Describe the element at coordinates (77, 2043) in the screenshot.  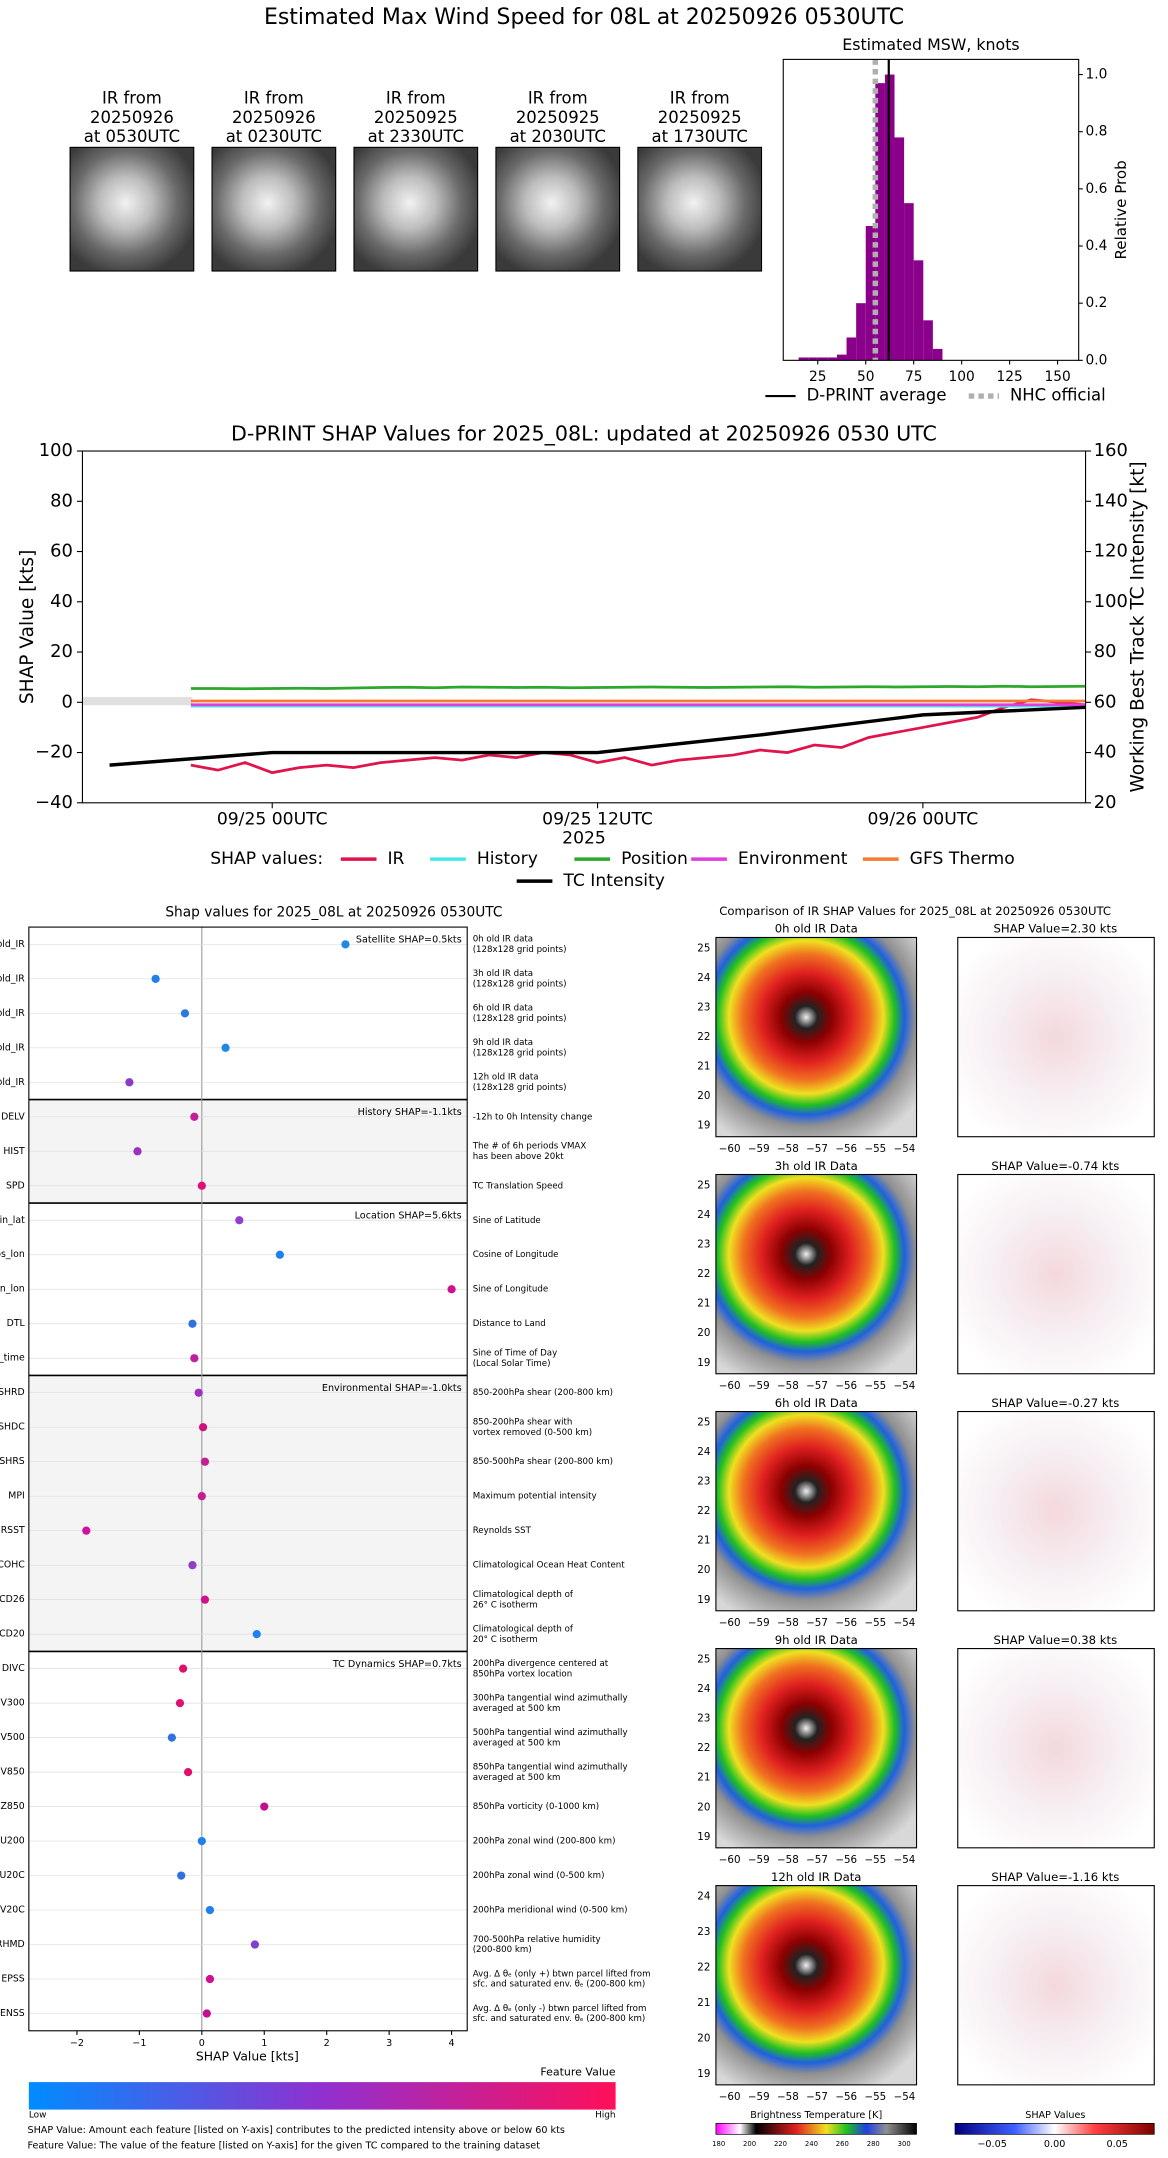
I see `x-tick-label: −2` at that location.